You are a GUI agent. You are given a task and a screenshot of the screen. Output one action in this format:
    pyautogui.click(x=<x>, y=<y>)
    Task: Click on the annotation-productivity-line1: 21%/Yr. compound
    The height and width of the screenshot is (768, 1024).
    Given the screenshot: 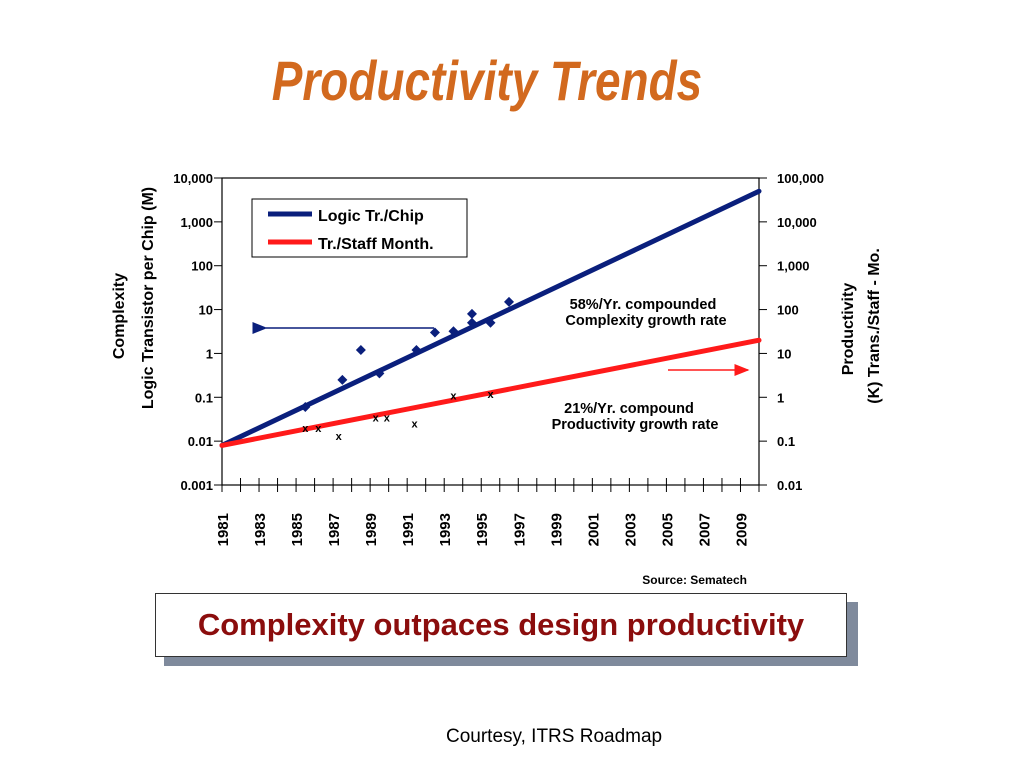 What is the action you would take?
    pyautogui.click(x=629, y=409)
    